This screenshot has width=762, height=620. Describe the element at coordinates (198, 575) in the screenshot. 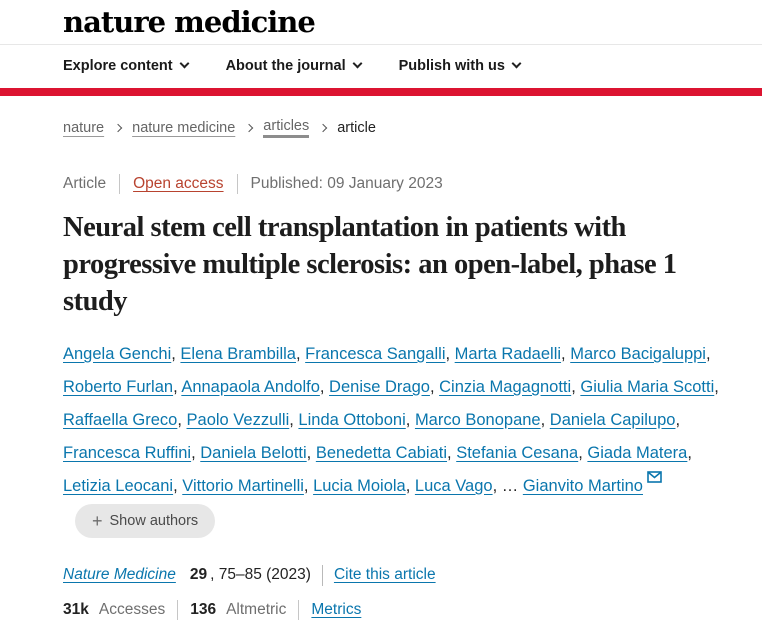

I see `volume-number: 29` at that location.